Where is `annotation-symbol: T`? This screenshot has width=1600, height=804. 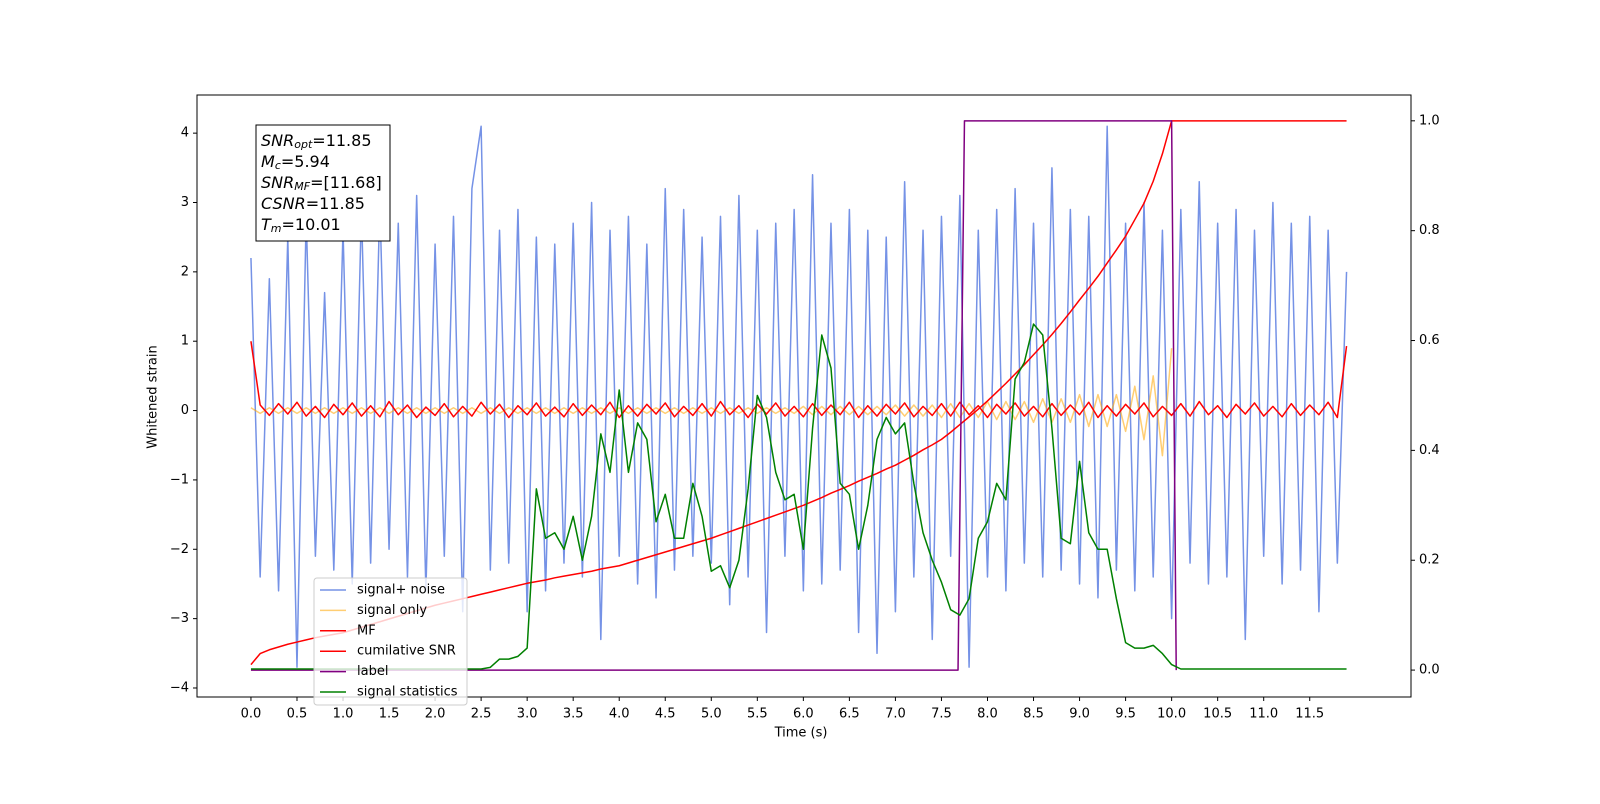 annotation-symbol: T is located at coordinates (266, 224).